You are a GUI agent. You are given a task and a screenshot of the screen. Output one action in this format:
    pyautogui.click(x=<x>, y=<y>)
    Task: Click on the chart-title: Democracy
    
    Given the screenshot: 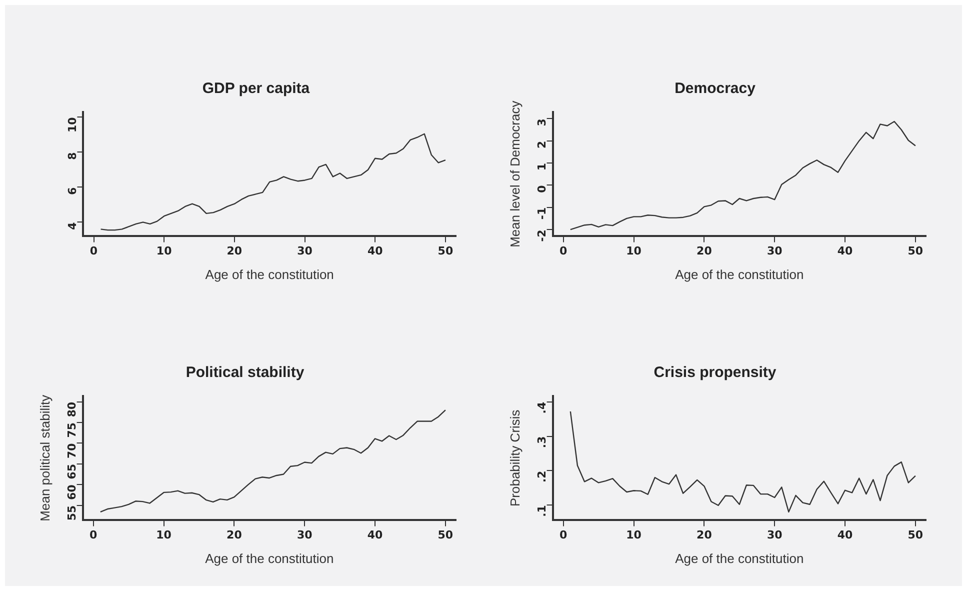 What is the action you would take?
    pyautogui.click(x=715, y=89)
    